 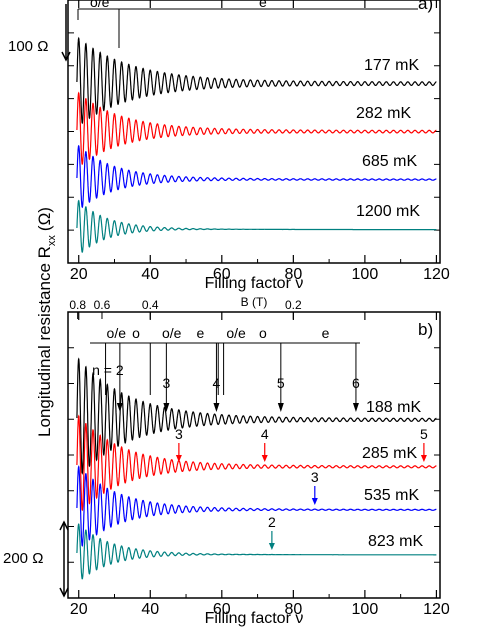 I want to click on panel-b-series-label: 285 mK, so click(x=389, y=453).